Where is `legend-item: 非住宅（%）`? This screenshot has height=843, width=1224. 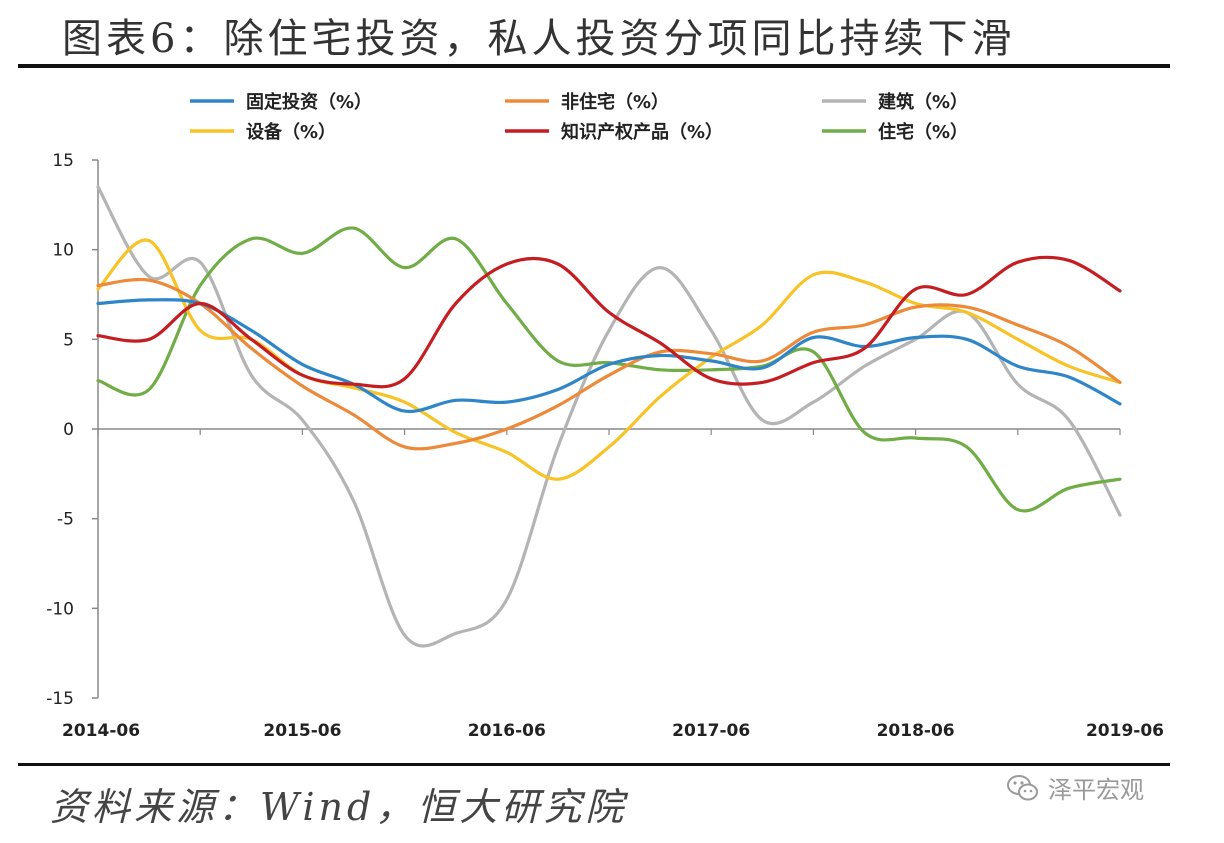
legend-item: 非住宅（%） is located at coordinates (587, 102).